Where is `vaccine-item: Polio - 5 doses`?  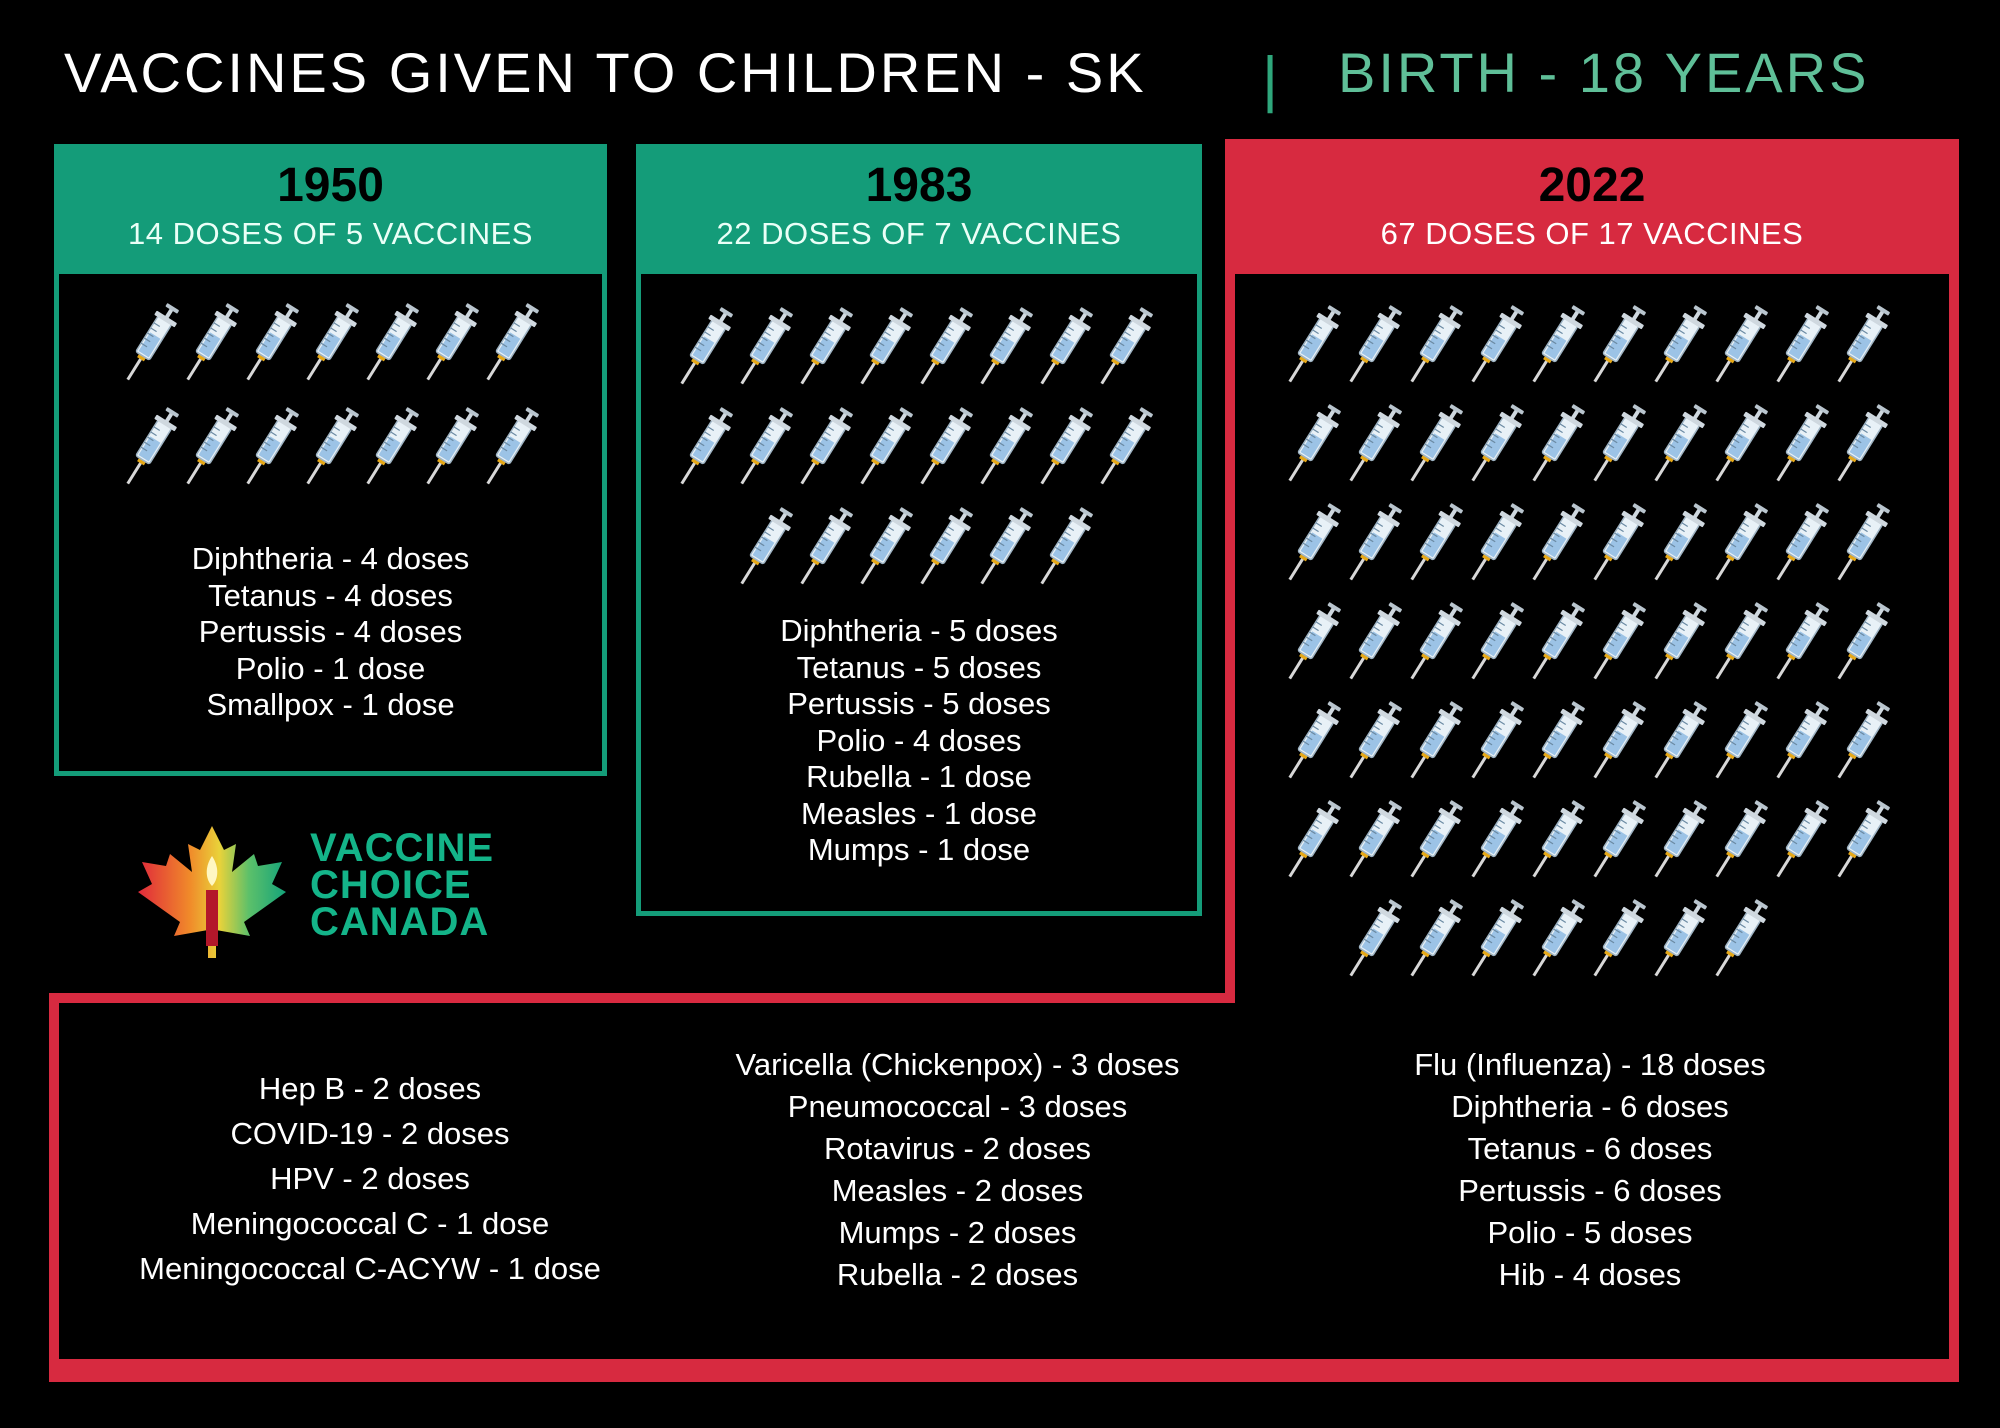 vaccine-item: Polio - 5 doses is located at coordinates (1590, 1232).